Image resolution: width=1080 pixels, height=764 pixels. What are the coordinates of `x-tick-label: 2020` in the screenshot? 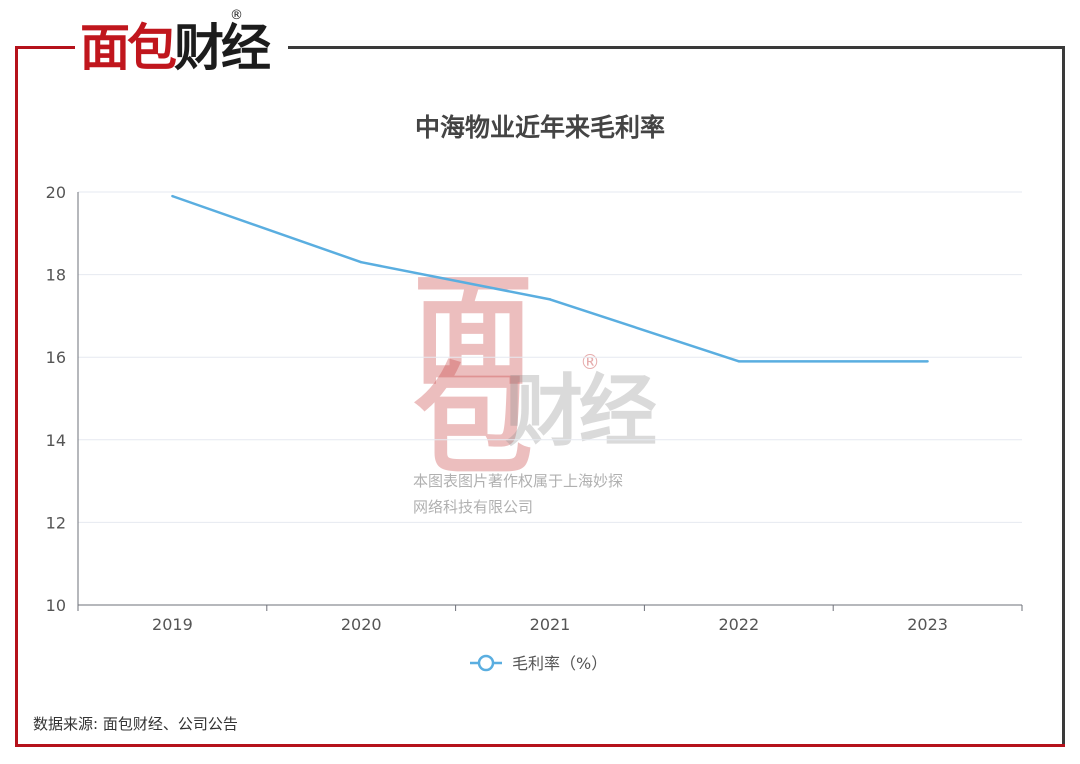 It's located at (361, 624).